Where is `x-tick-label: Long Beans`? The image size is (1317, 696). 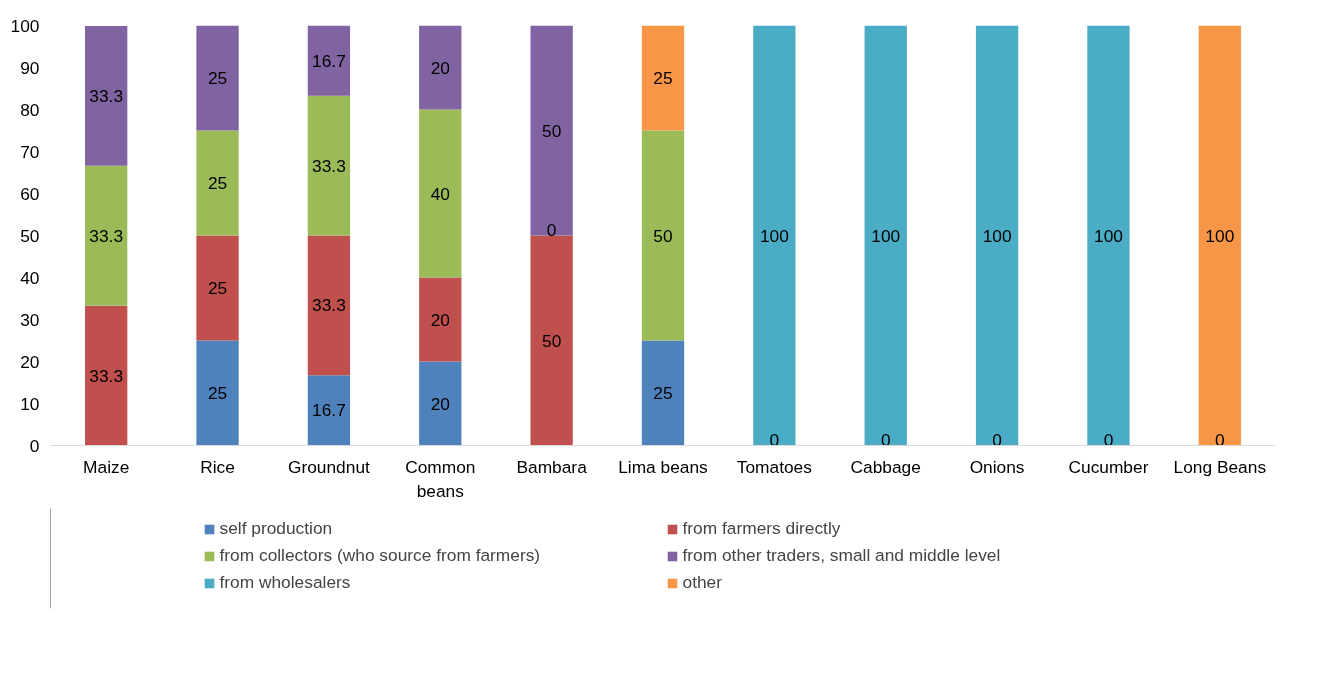 x-tick-label: Long Beans is located at coordinates (1220, 466).